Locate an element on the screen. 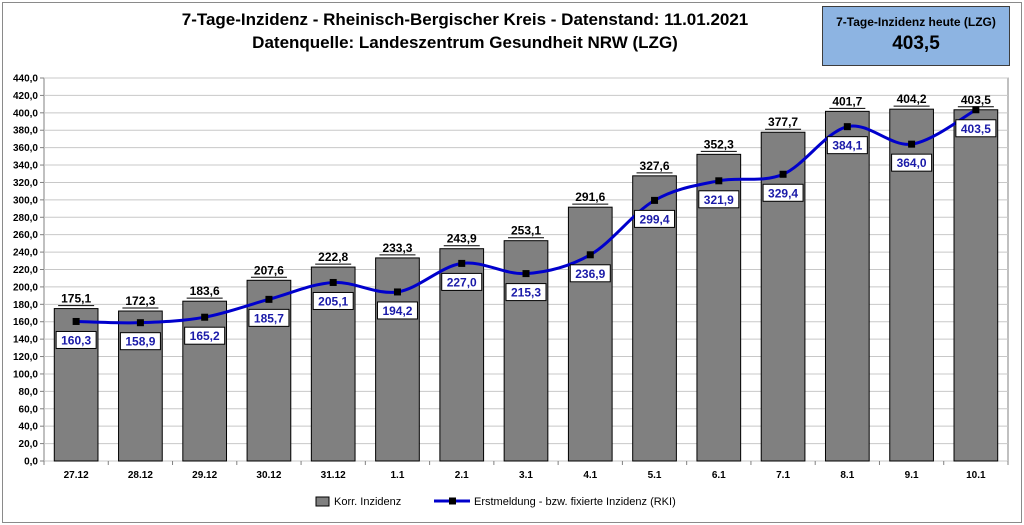 The width and height of the screenshot is (1024, 525). y-tick-label: 400,0 is located at coordinates (25, 113).